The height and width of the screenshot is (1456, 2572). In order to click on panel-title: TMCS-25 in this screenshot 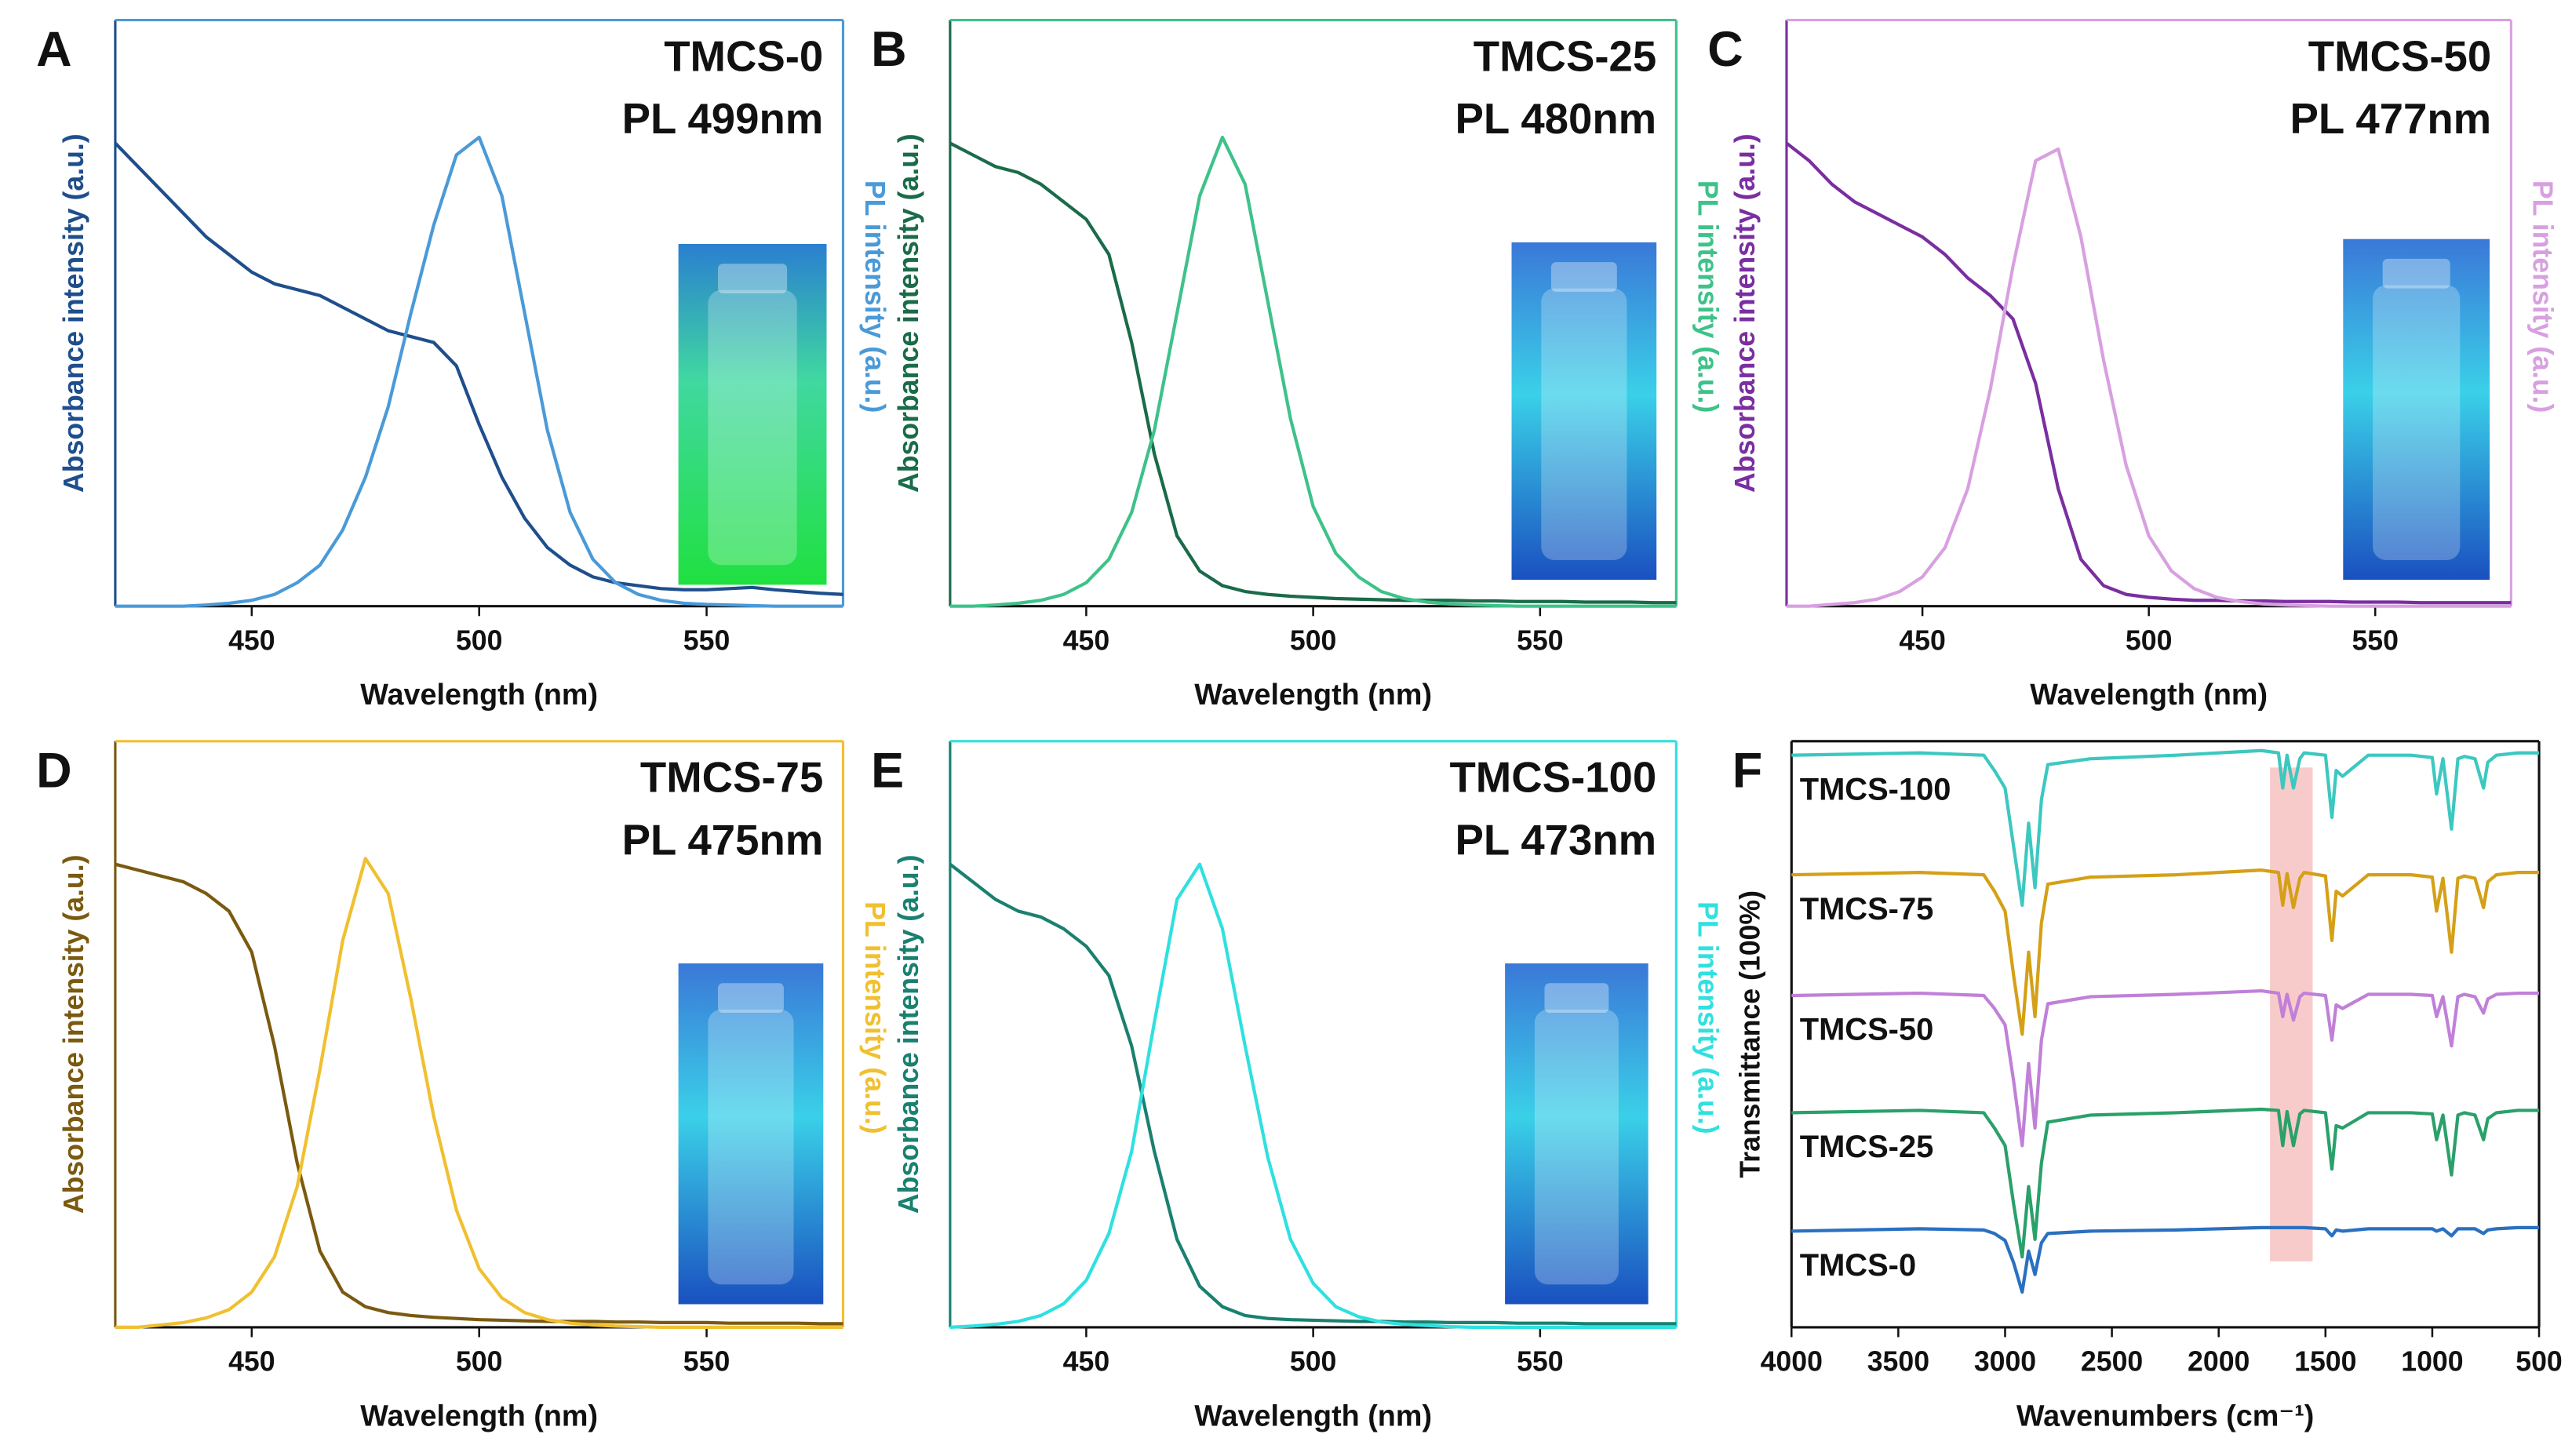, I will do `click(1565, 56)`.